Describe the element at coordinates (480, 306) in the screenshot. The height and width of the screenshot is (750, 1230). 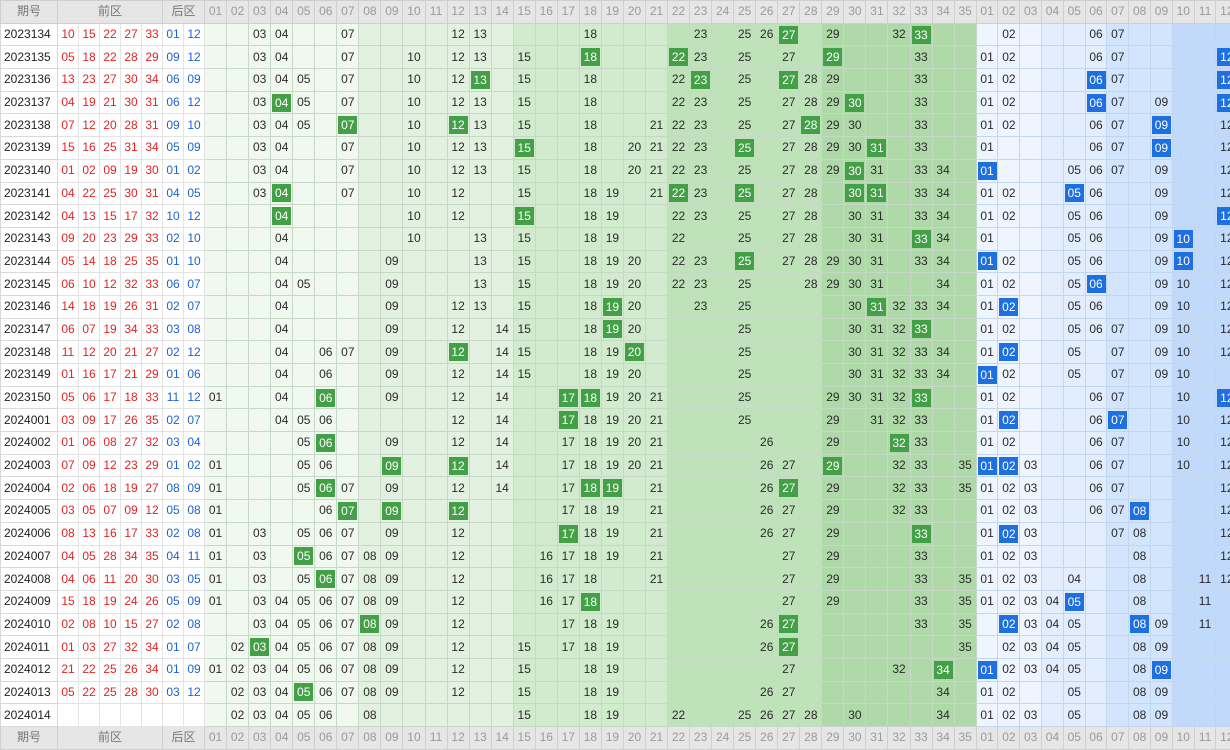
I see `front-distribution-cell: 13` at that location.